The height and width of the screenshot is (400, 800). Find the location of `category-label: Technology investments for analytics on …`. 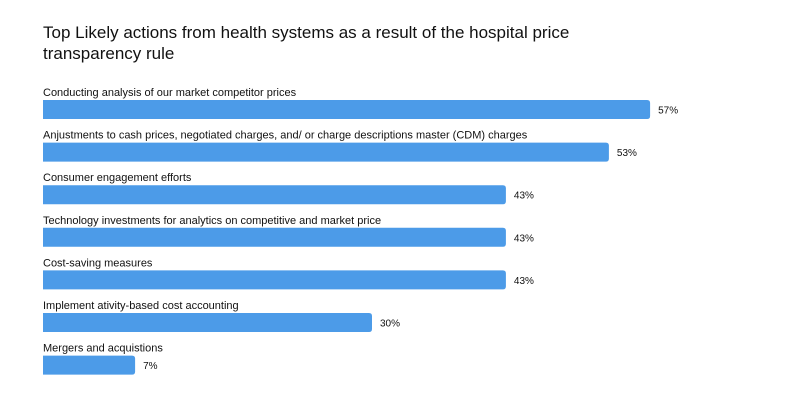

category-label: Technology investments for analytics on … is located at coordinates (212, 221).